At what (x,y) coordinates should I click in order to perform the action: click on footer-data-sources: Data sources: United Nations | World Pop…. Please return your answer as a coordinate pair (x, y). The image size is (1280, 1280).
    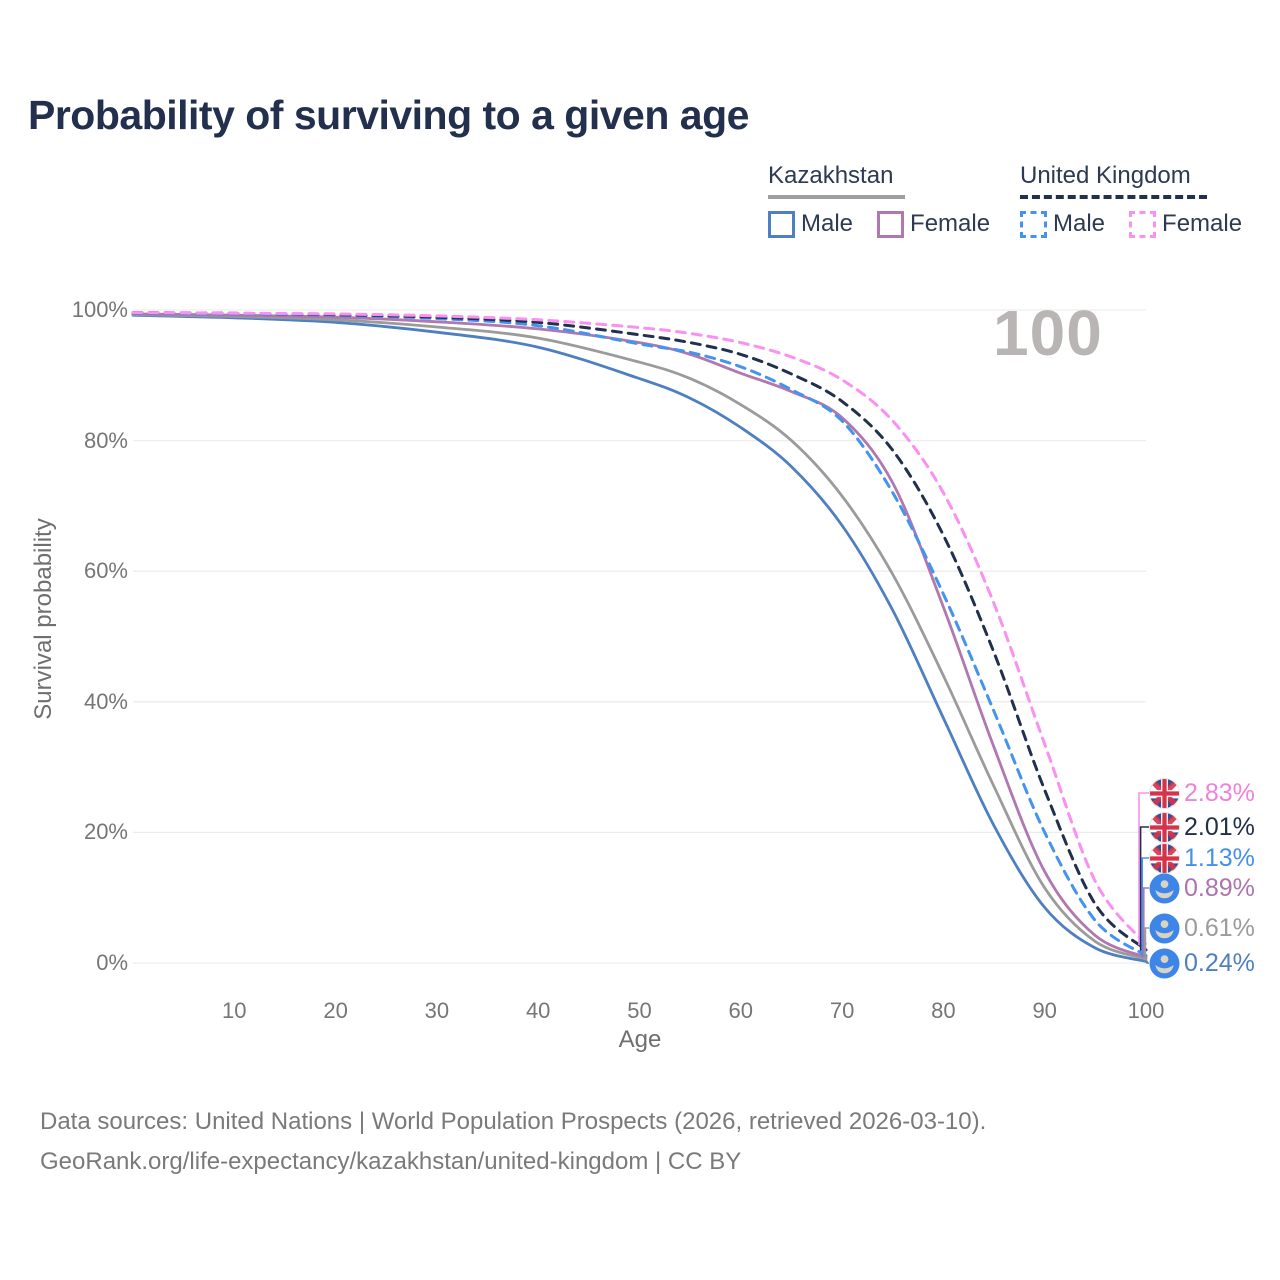
    Looking at the image, I should click on (513, 1121).